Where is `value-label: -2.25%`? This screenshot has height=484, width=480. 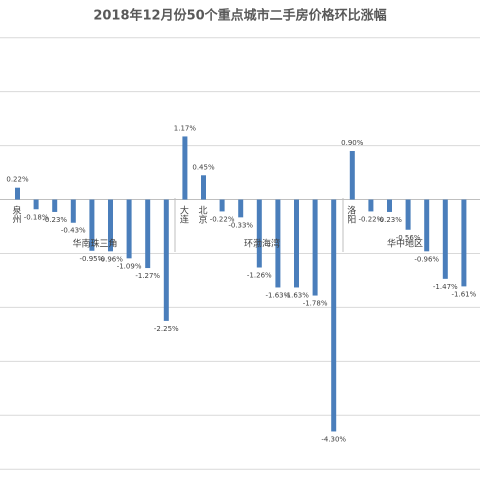 value-label: -2.25% is located at coordinates (166, 329).